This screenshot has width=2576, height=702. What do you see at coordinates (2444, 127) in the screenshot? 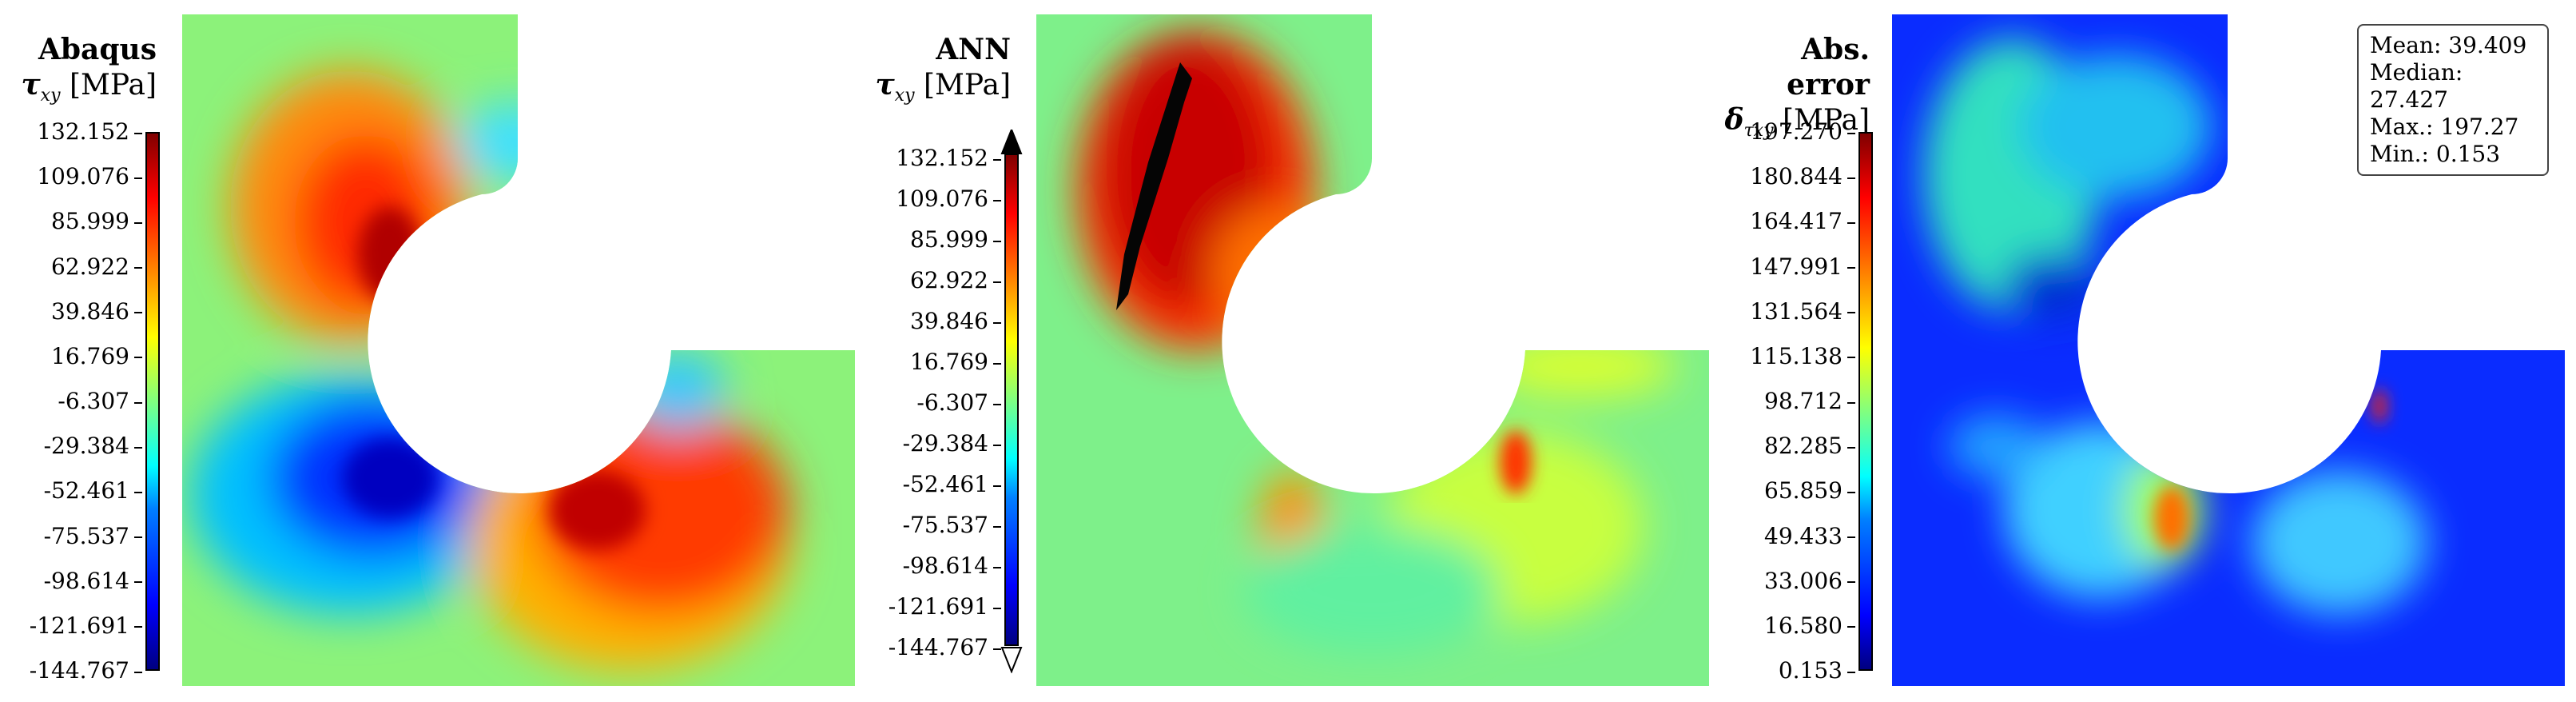
I see `stat-max: Max.: 197.27` at bounding box center [2444, 127].